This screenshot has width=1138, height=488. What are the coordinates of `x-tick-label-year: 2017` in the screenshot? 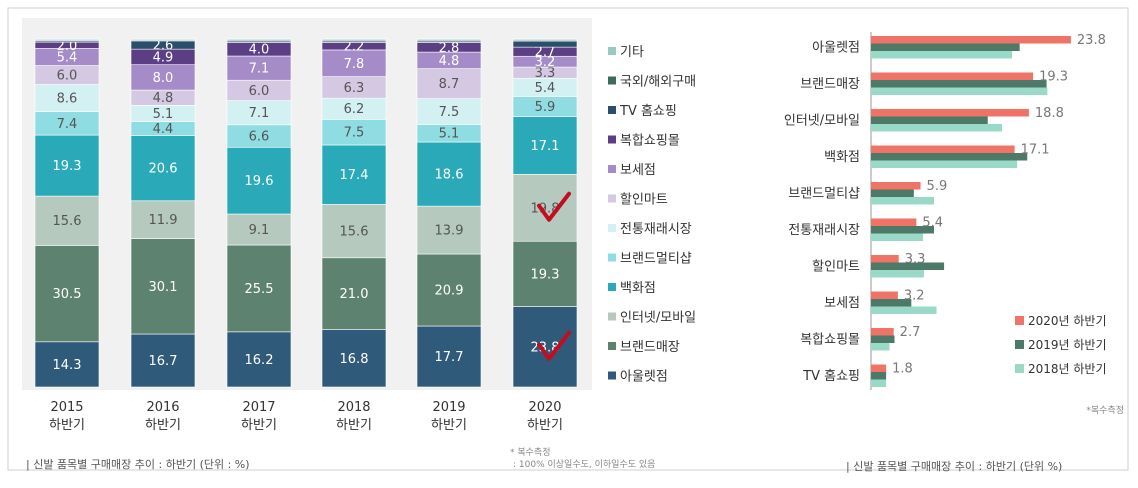 It's located at (258, 407).